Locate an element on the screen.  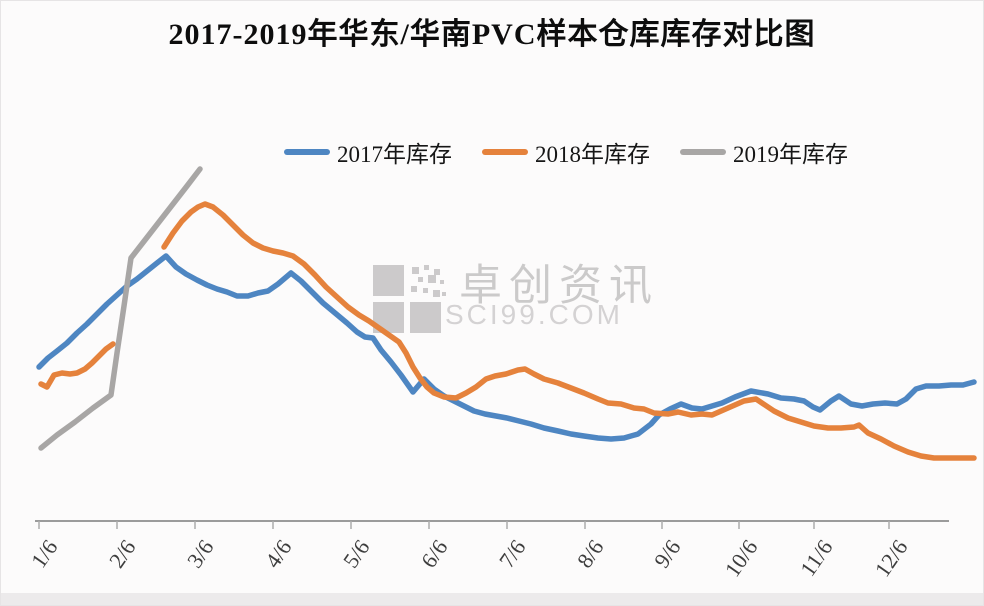
watermark-text: 卓创资讯 SCI99.COM is located at coordinates (552, 295).